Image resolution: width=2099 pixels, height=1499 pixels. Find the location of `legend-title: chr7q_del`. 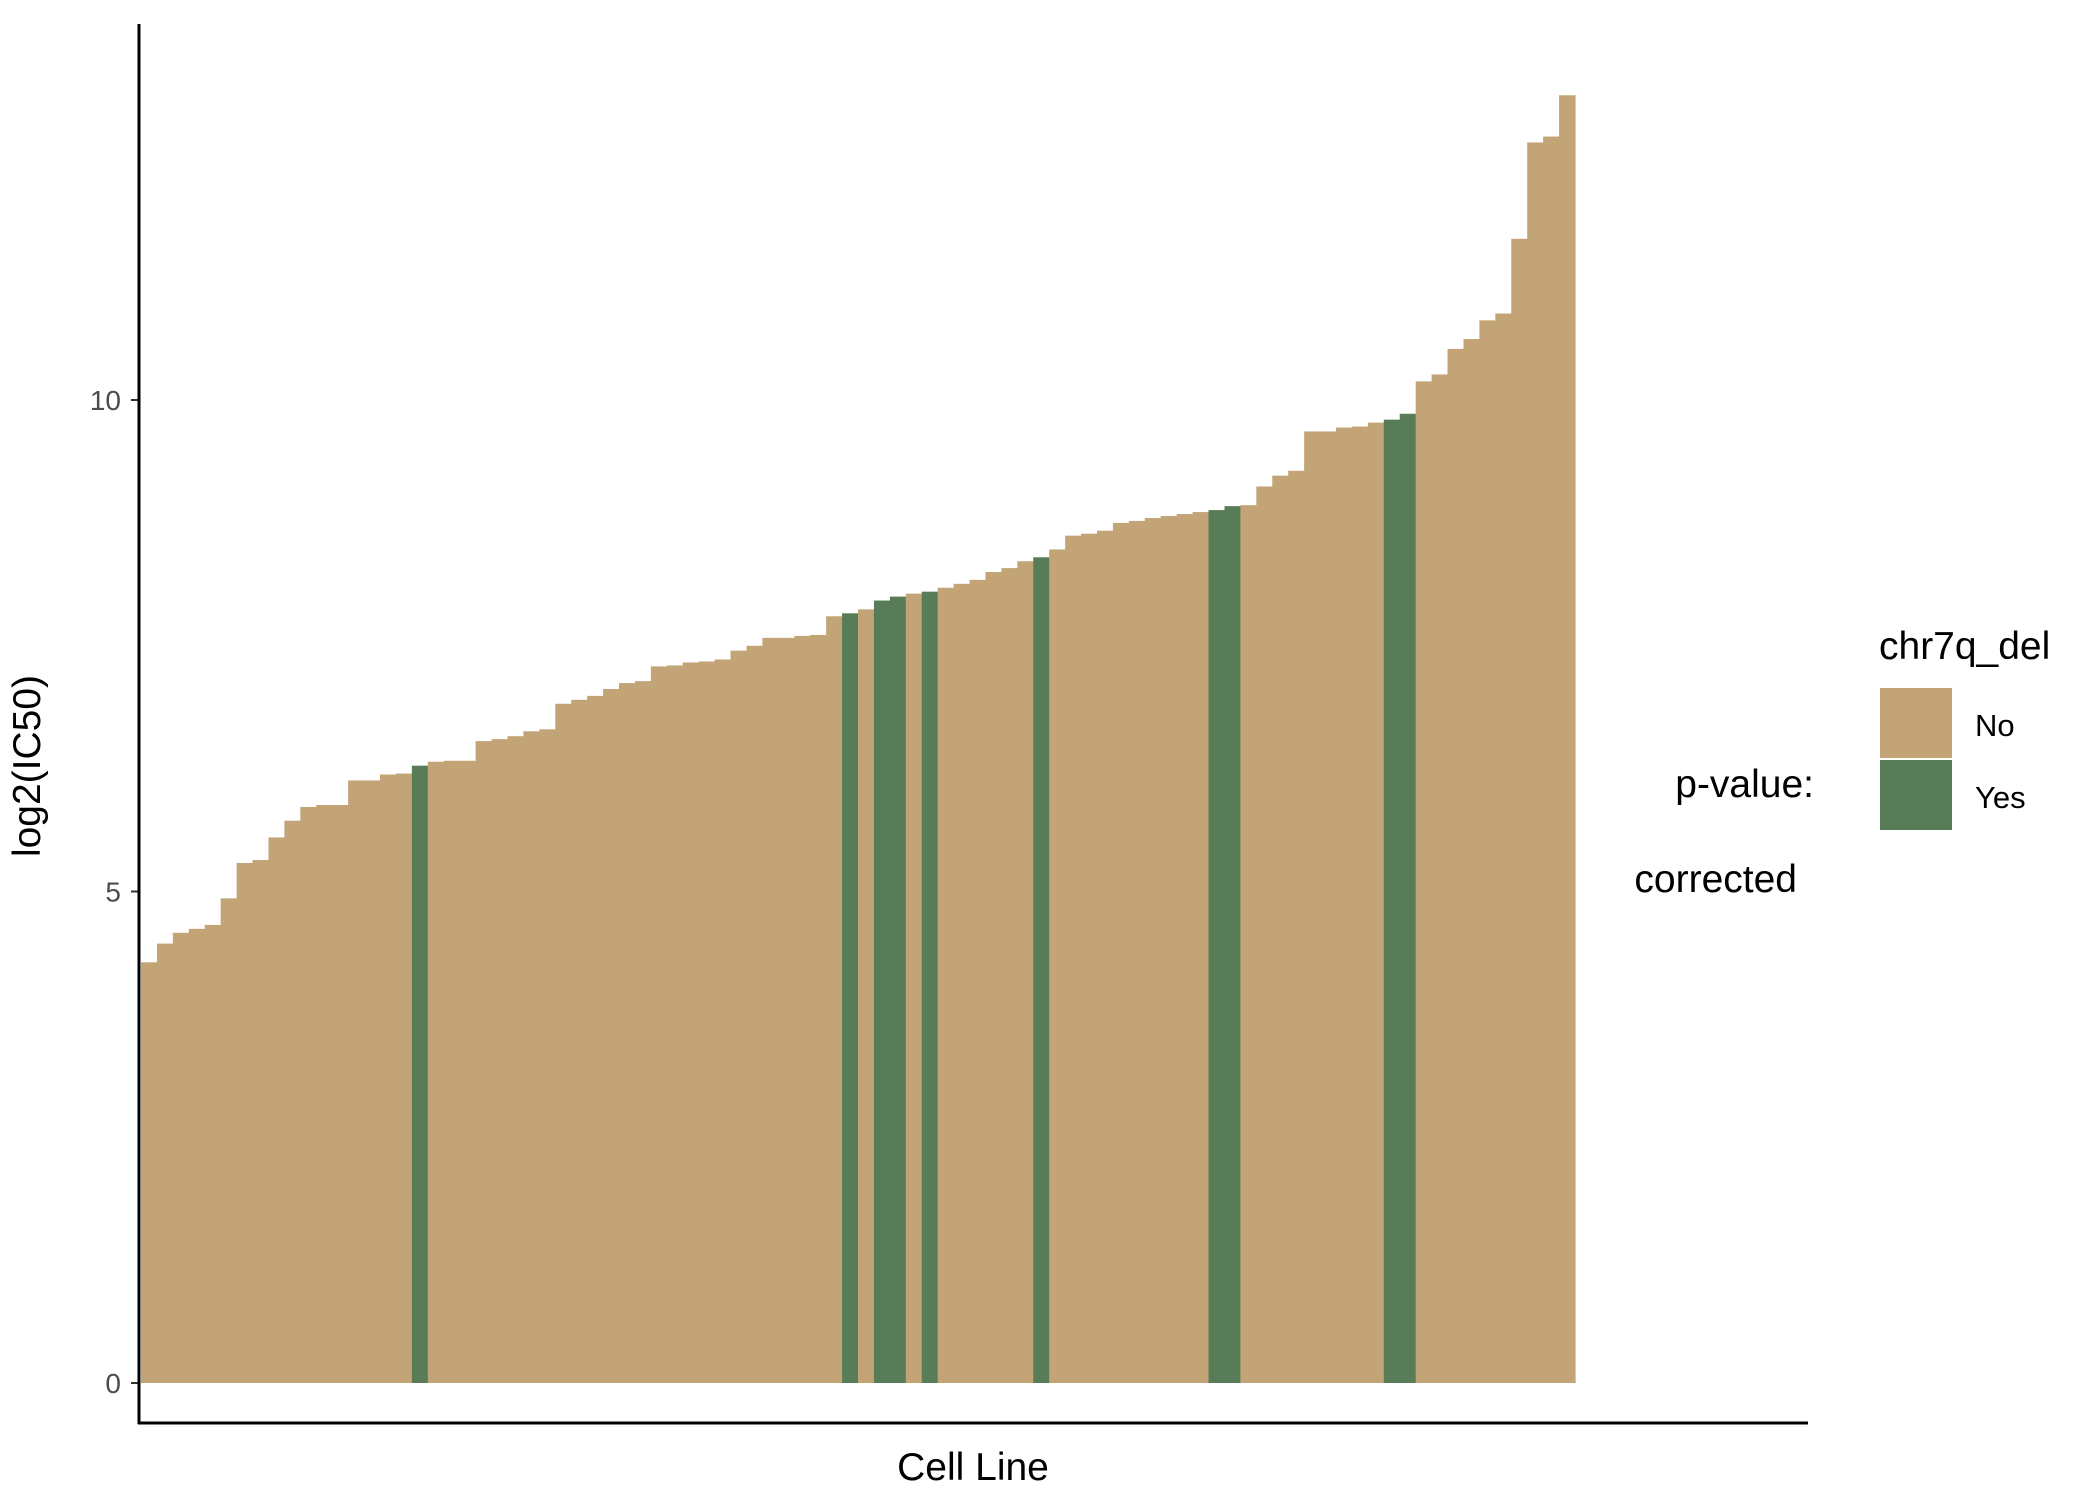

legend-title: chr7q_del is located at coordinates (1964, 646).